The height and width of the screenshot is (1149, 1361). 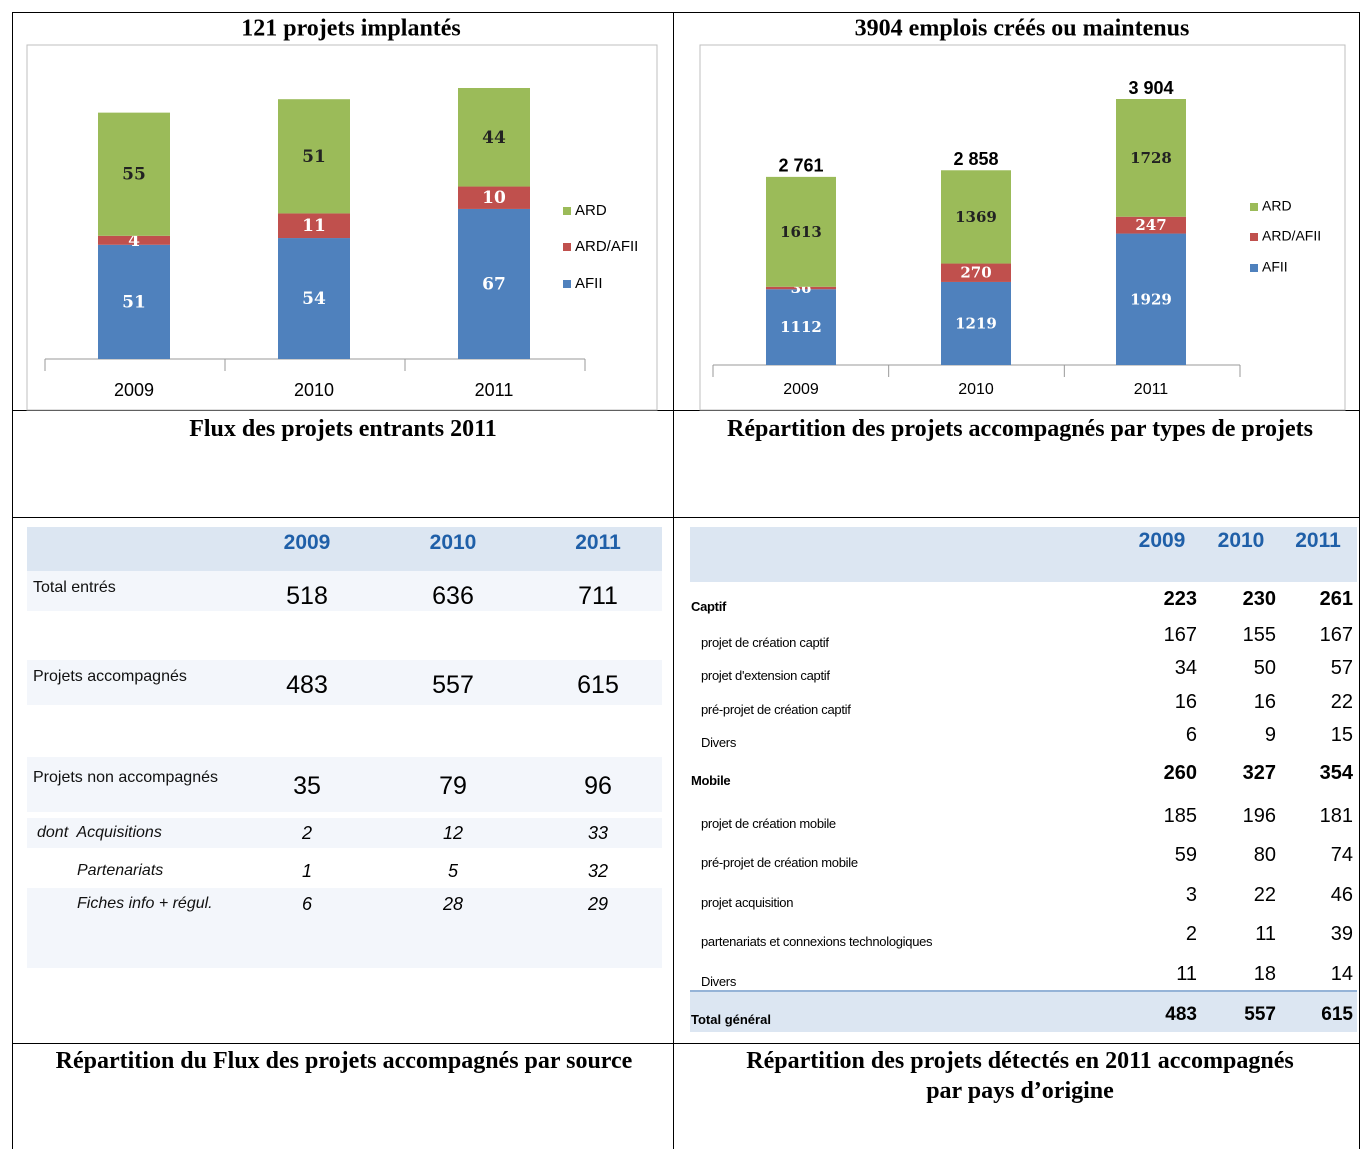 What do you see at coordinates (99, 832) in the screenshot?
I see `row-label: dont Acquisitions` at bounding box center [99, 832].